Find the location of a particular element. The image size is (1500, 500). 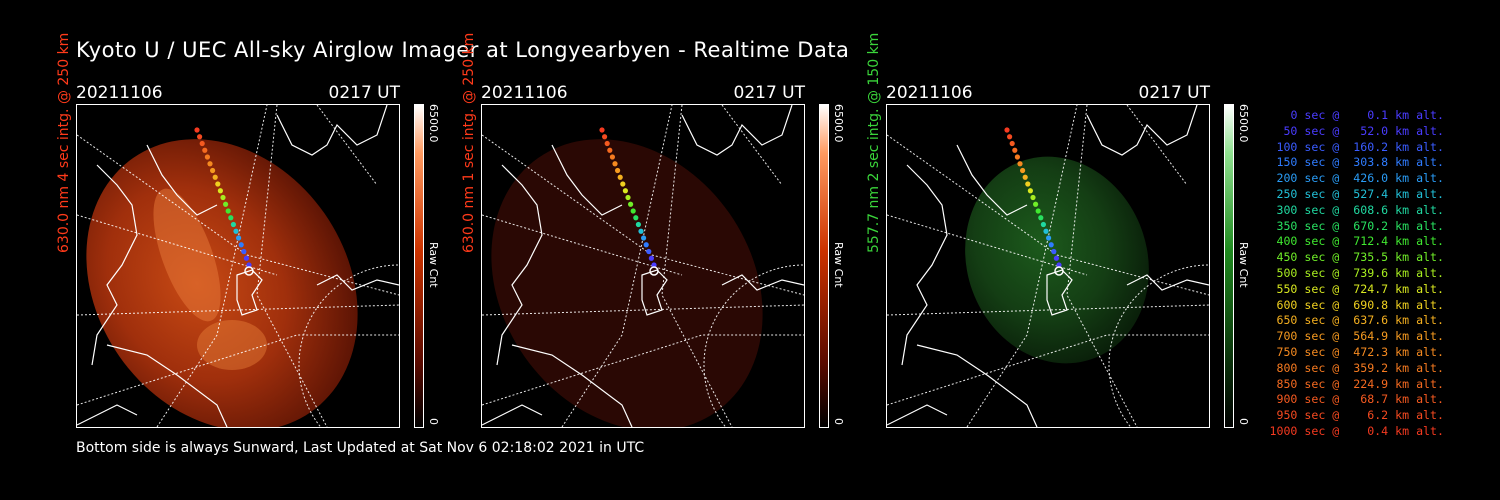

legend-row: 300 sec @ 608.6 km alt. is located at coordinates (1360, 209).